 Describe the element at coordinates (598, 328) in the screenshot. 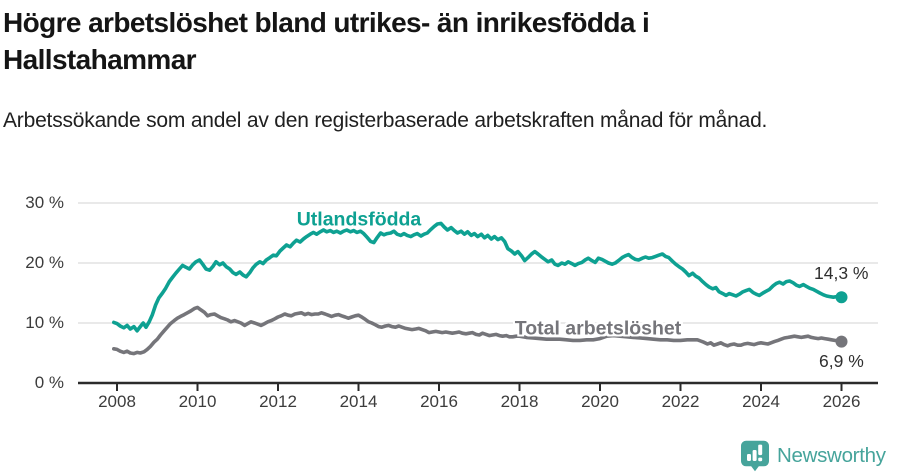

I see `series-label-total-arbetsloshet: Total arbetslöshet` at that location.